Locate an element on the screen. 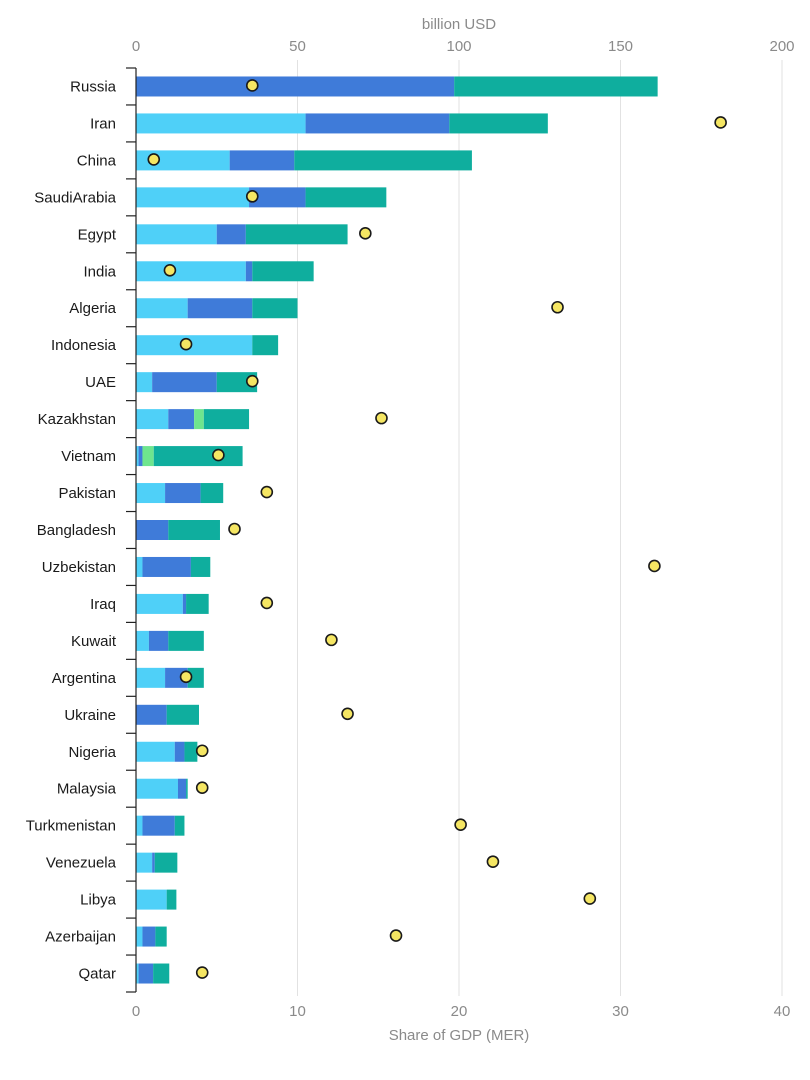  bottom-tick-label: 10 is located at coordinates (297, 1011).